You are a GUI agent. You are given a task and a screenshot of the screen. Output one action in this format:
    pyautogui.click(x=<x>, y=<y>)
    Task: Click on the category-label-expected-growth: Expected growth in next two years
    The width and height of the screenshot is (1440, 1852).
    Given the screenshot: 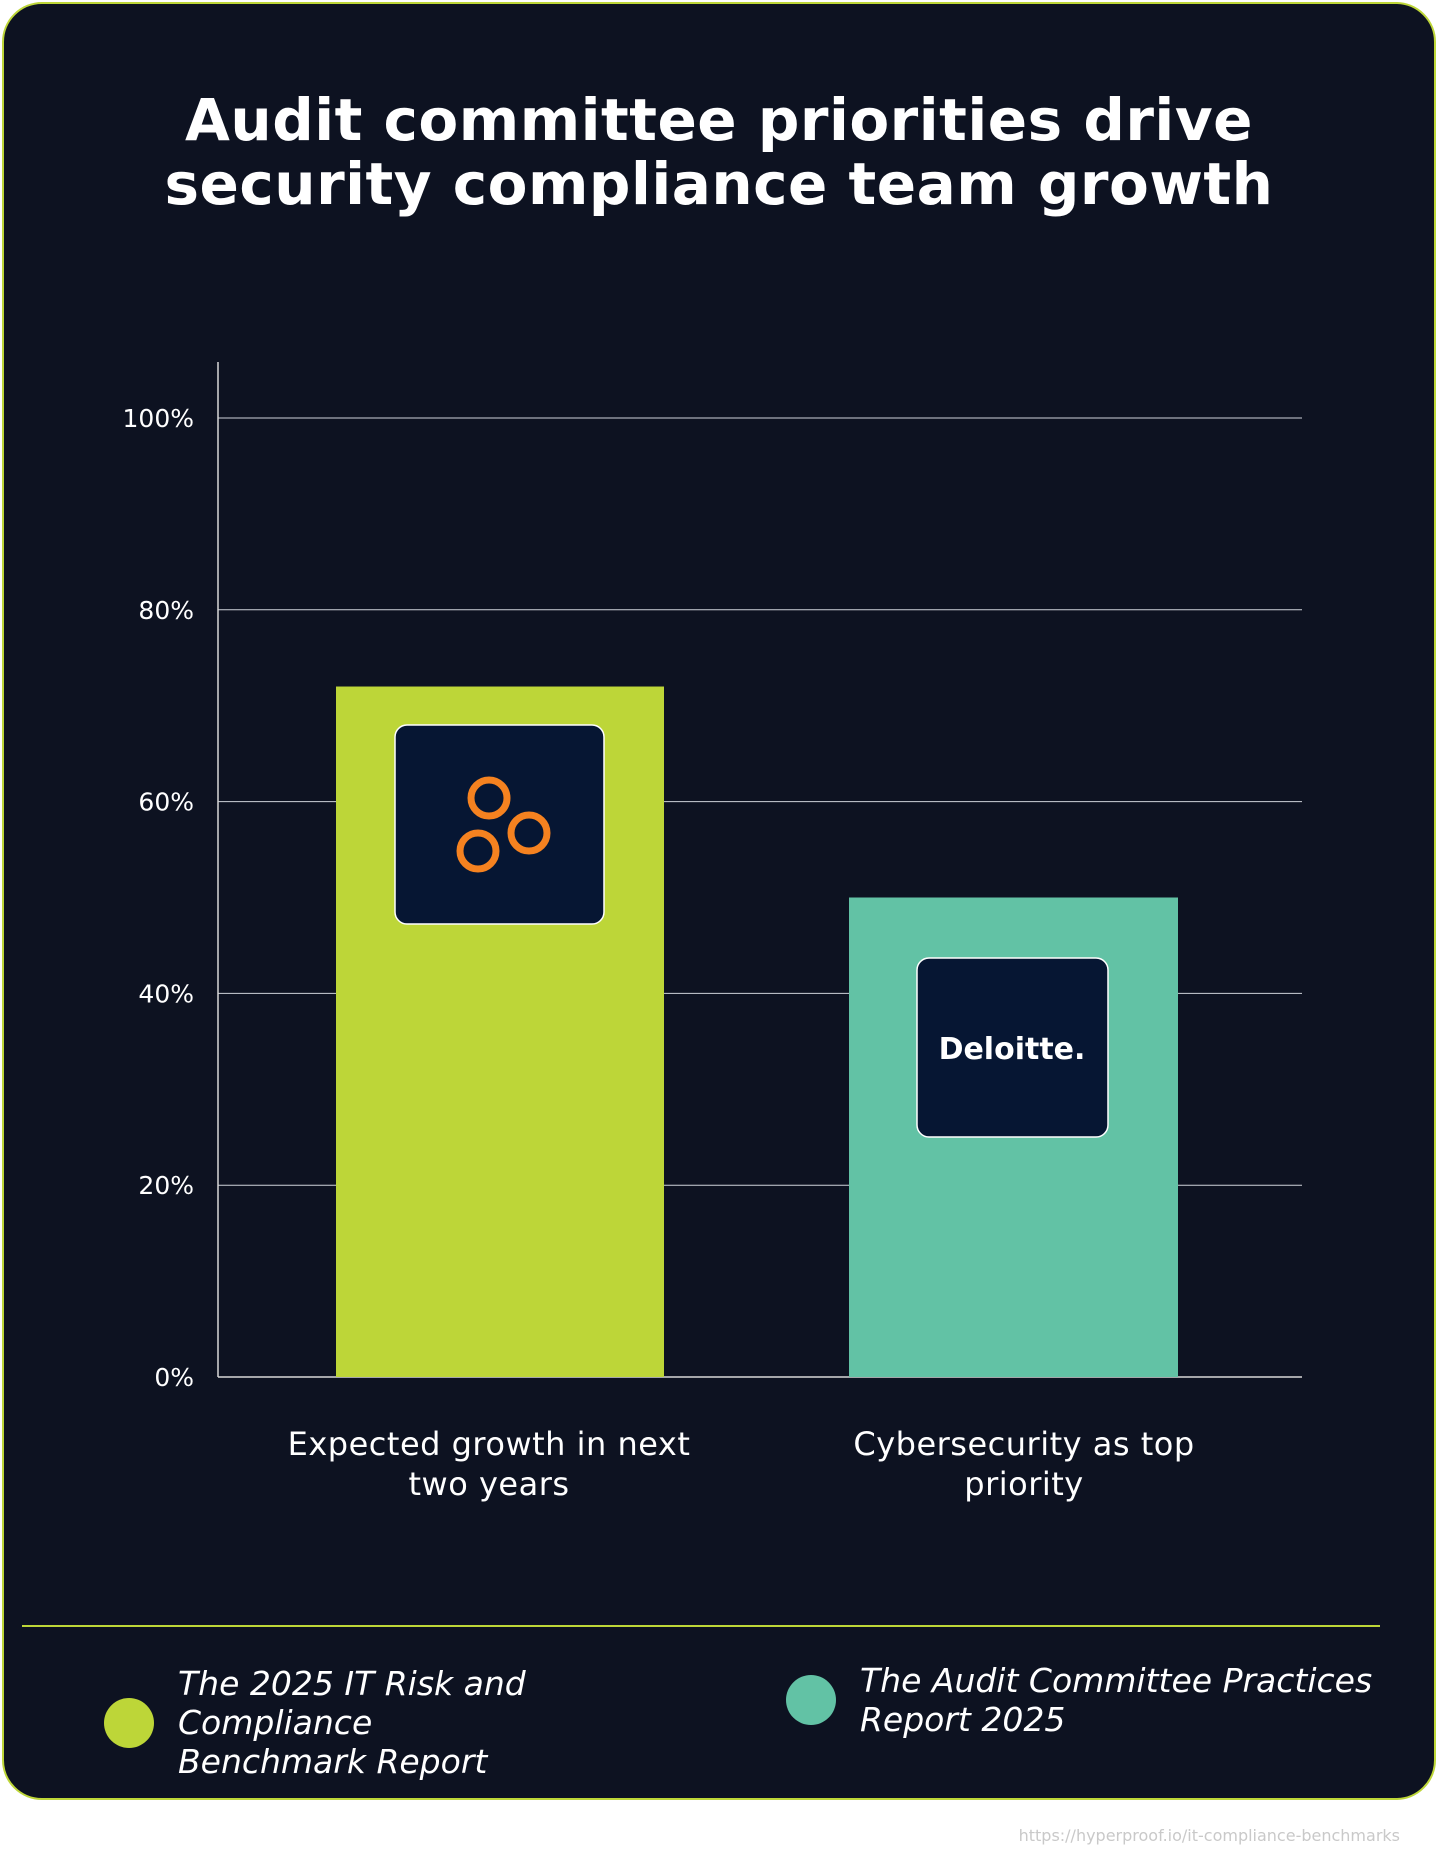 What is the action you would take?
    pyautogui.click(x=489, y=1464)
    